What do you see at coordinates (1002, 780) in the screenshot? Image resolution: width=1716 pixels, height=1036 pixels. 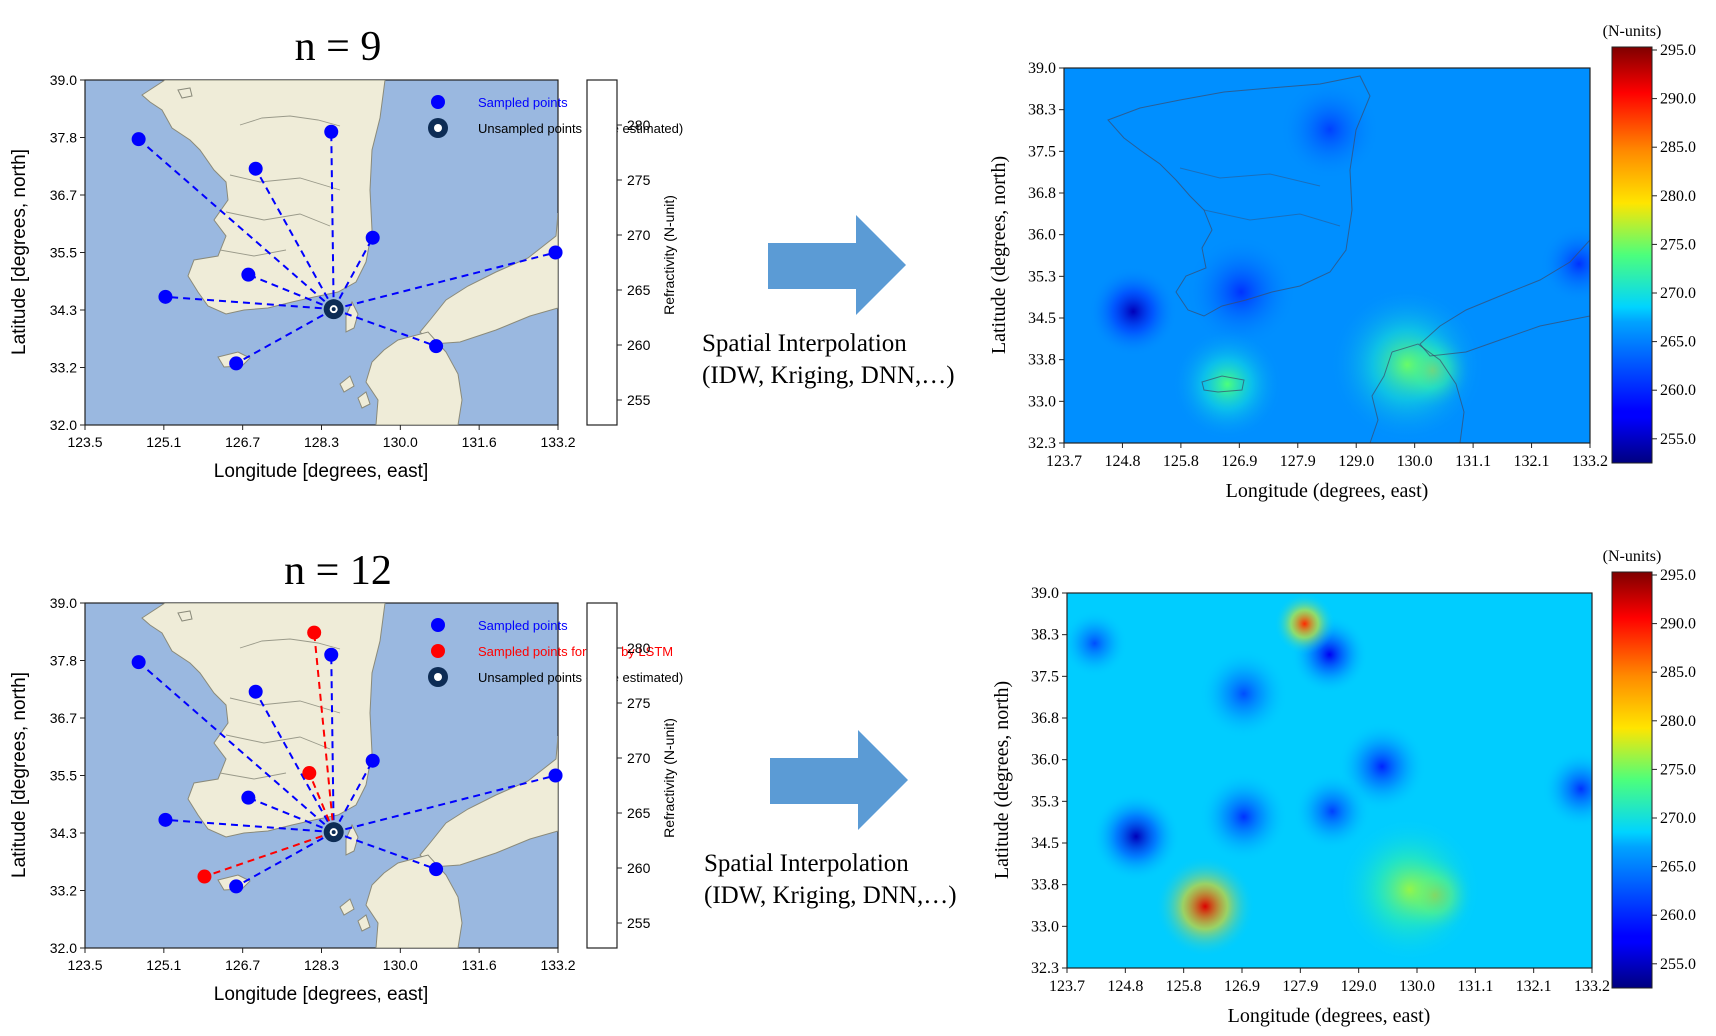 I see `heat-y-label: Latitude (degrees, north)` at bounding box center [1002, 780].